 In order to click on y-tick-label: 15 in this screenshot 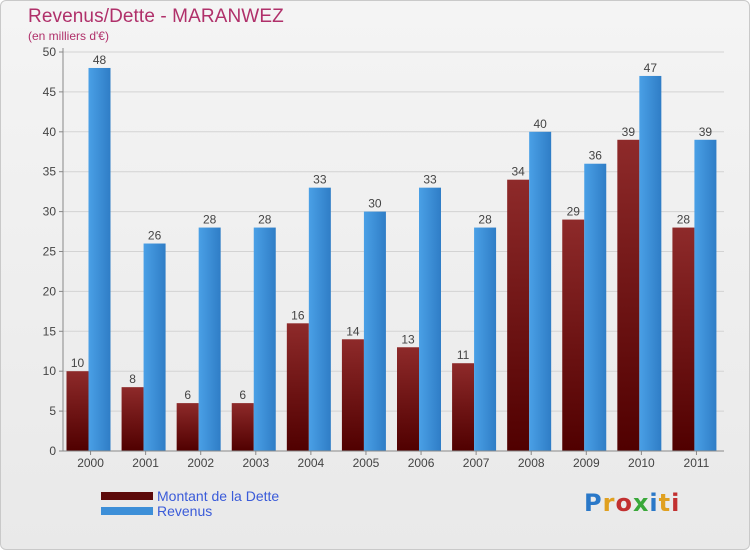, I will do `click(50, 331)`.